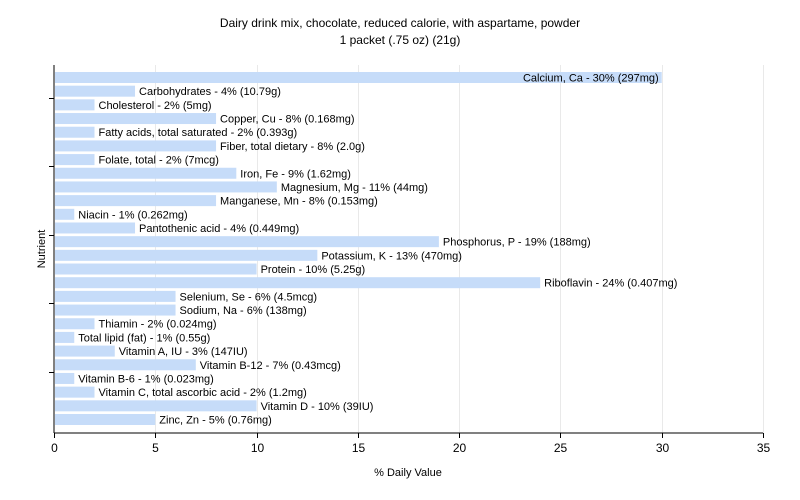  What do you see at coordinates (410, 444) in the screenshot?
I see `x-axis-ticks: 0 5 10 15 20 25 30 35` at bounding box center [410, 444].